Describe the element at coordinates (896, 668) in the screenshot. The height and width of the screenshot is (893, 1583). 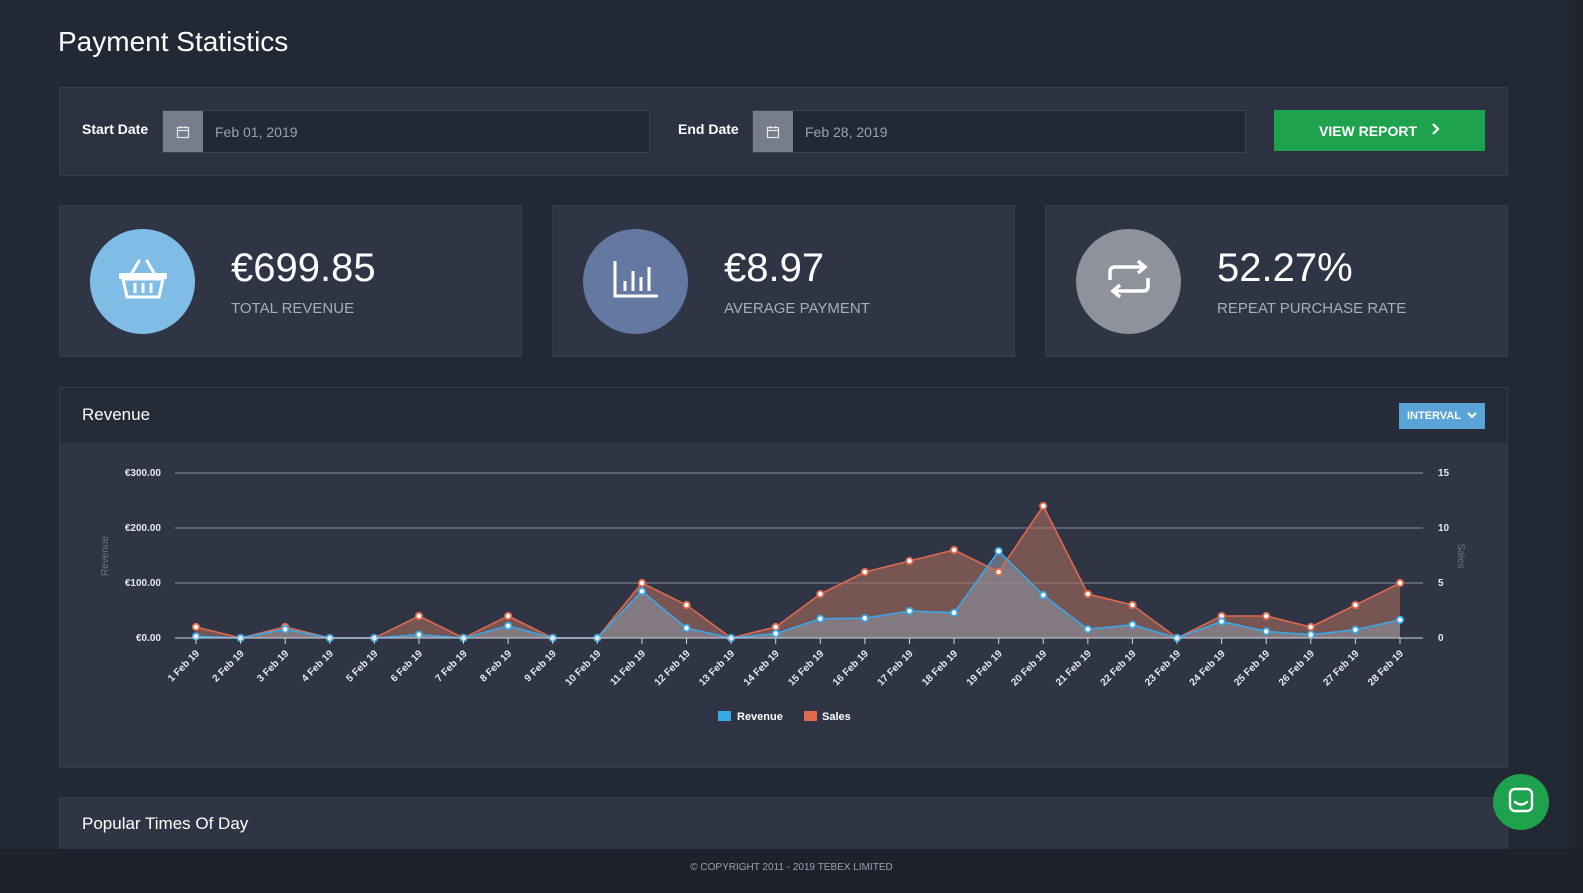
I see `x-tick-label: 17 Feb 19` at that location.